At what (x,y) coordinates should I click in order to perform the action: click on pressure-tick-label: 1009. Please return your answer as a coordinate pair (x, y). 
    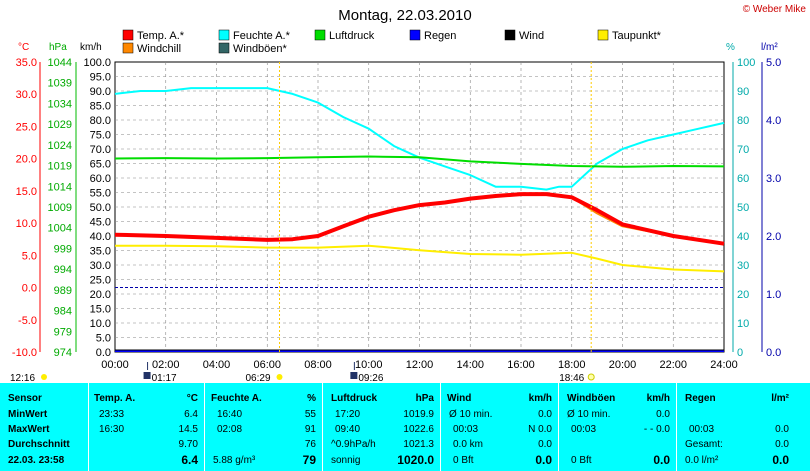
    Looking at the image, I should click on (60, 208).